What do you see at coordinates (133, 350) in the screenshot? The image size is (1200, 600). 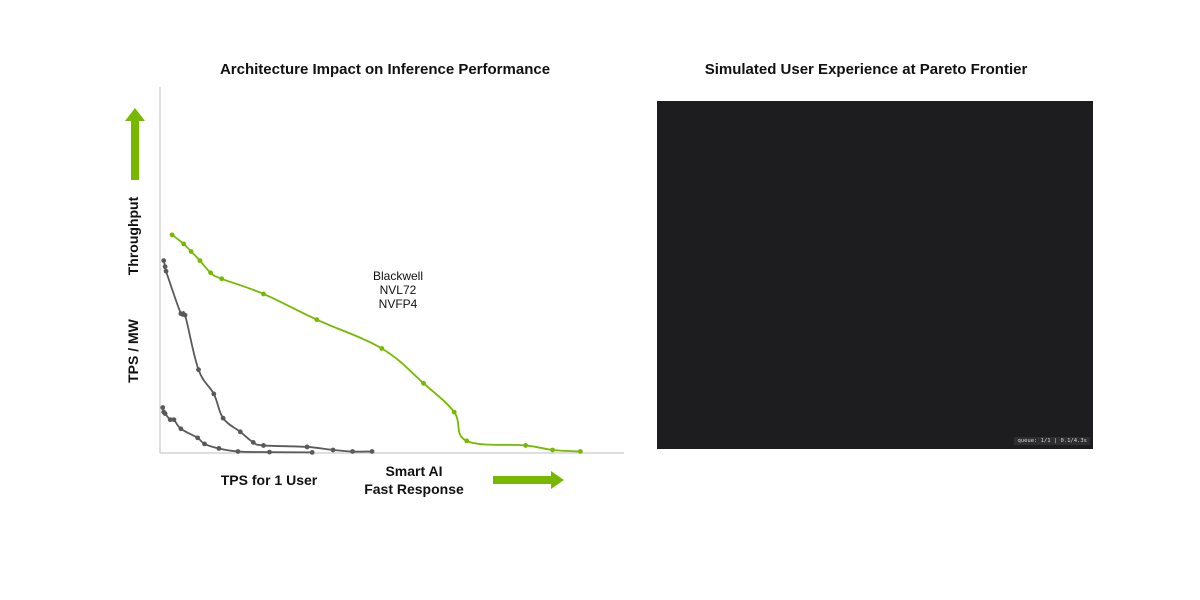 I see `y-axis-label-tps-mw: TPS / MW` at bounding box center [133, 350].